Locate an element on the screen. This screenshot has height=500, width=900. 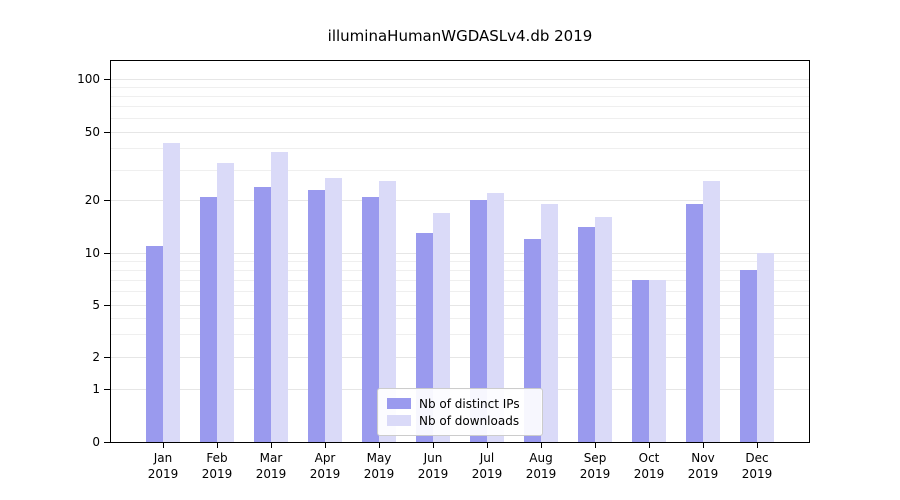
x-label-month: Dec is located at coordinates (757, 458).